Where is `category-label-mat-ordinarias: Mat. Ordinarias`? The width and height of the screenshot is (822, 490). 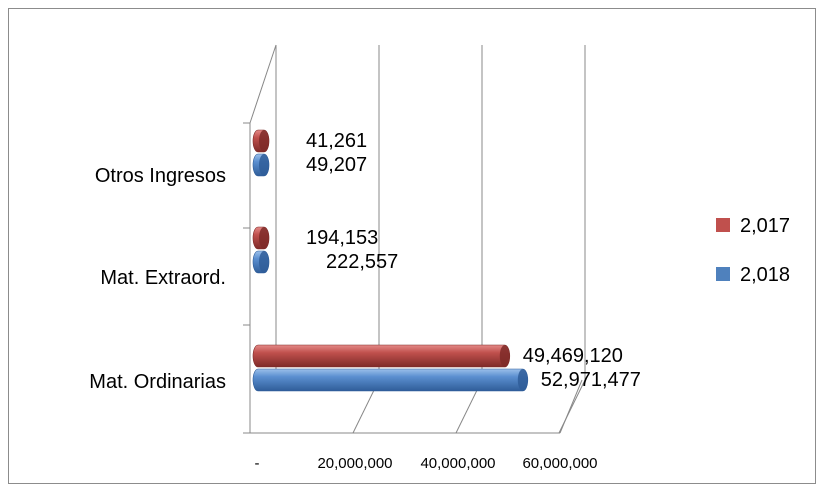 category-label-mat-ordinarias: Mat. Ordinarias is located at coordinates (157, 382).